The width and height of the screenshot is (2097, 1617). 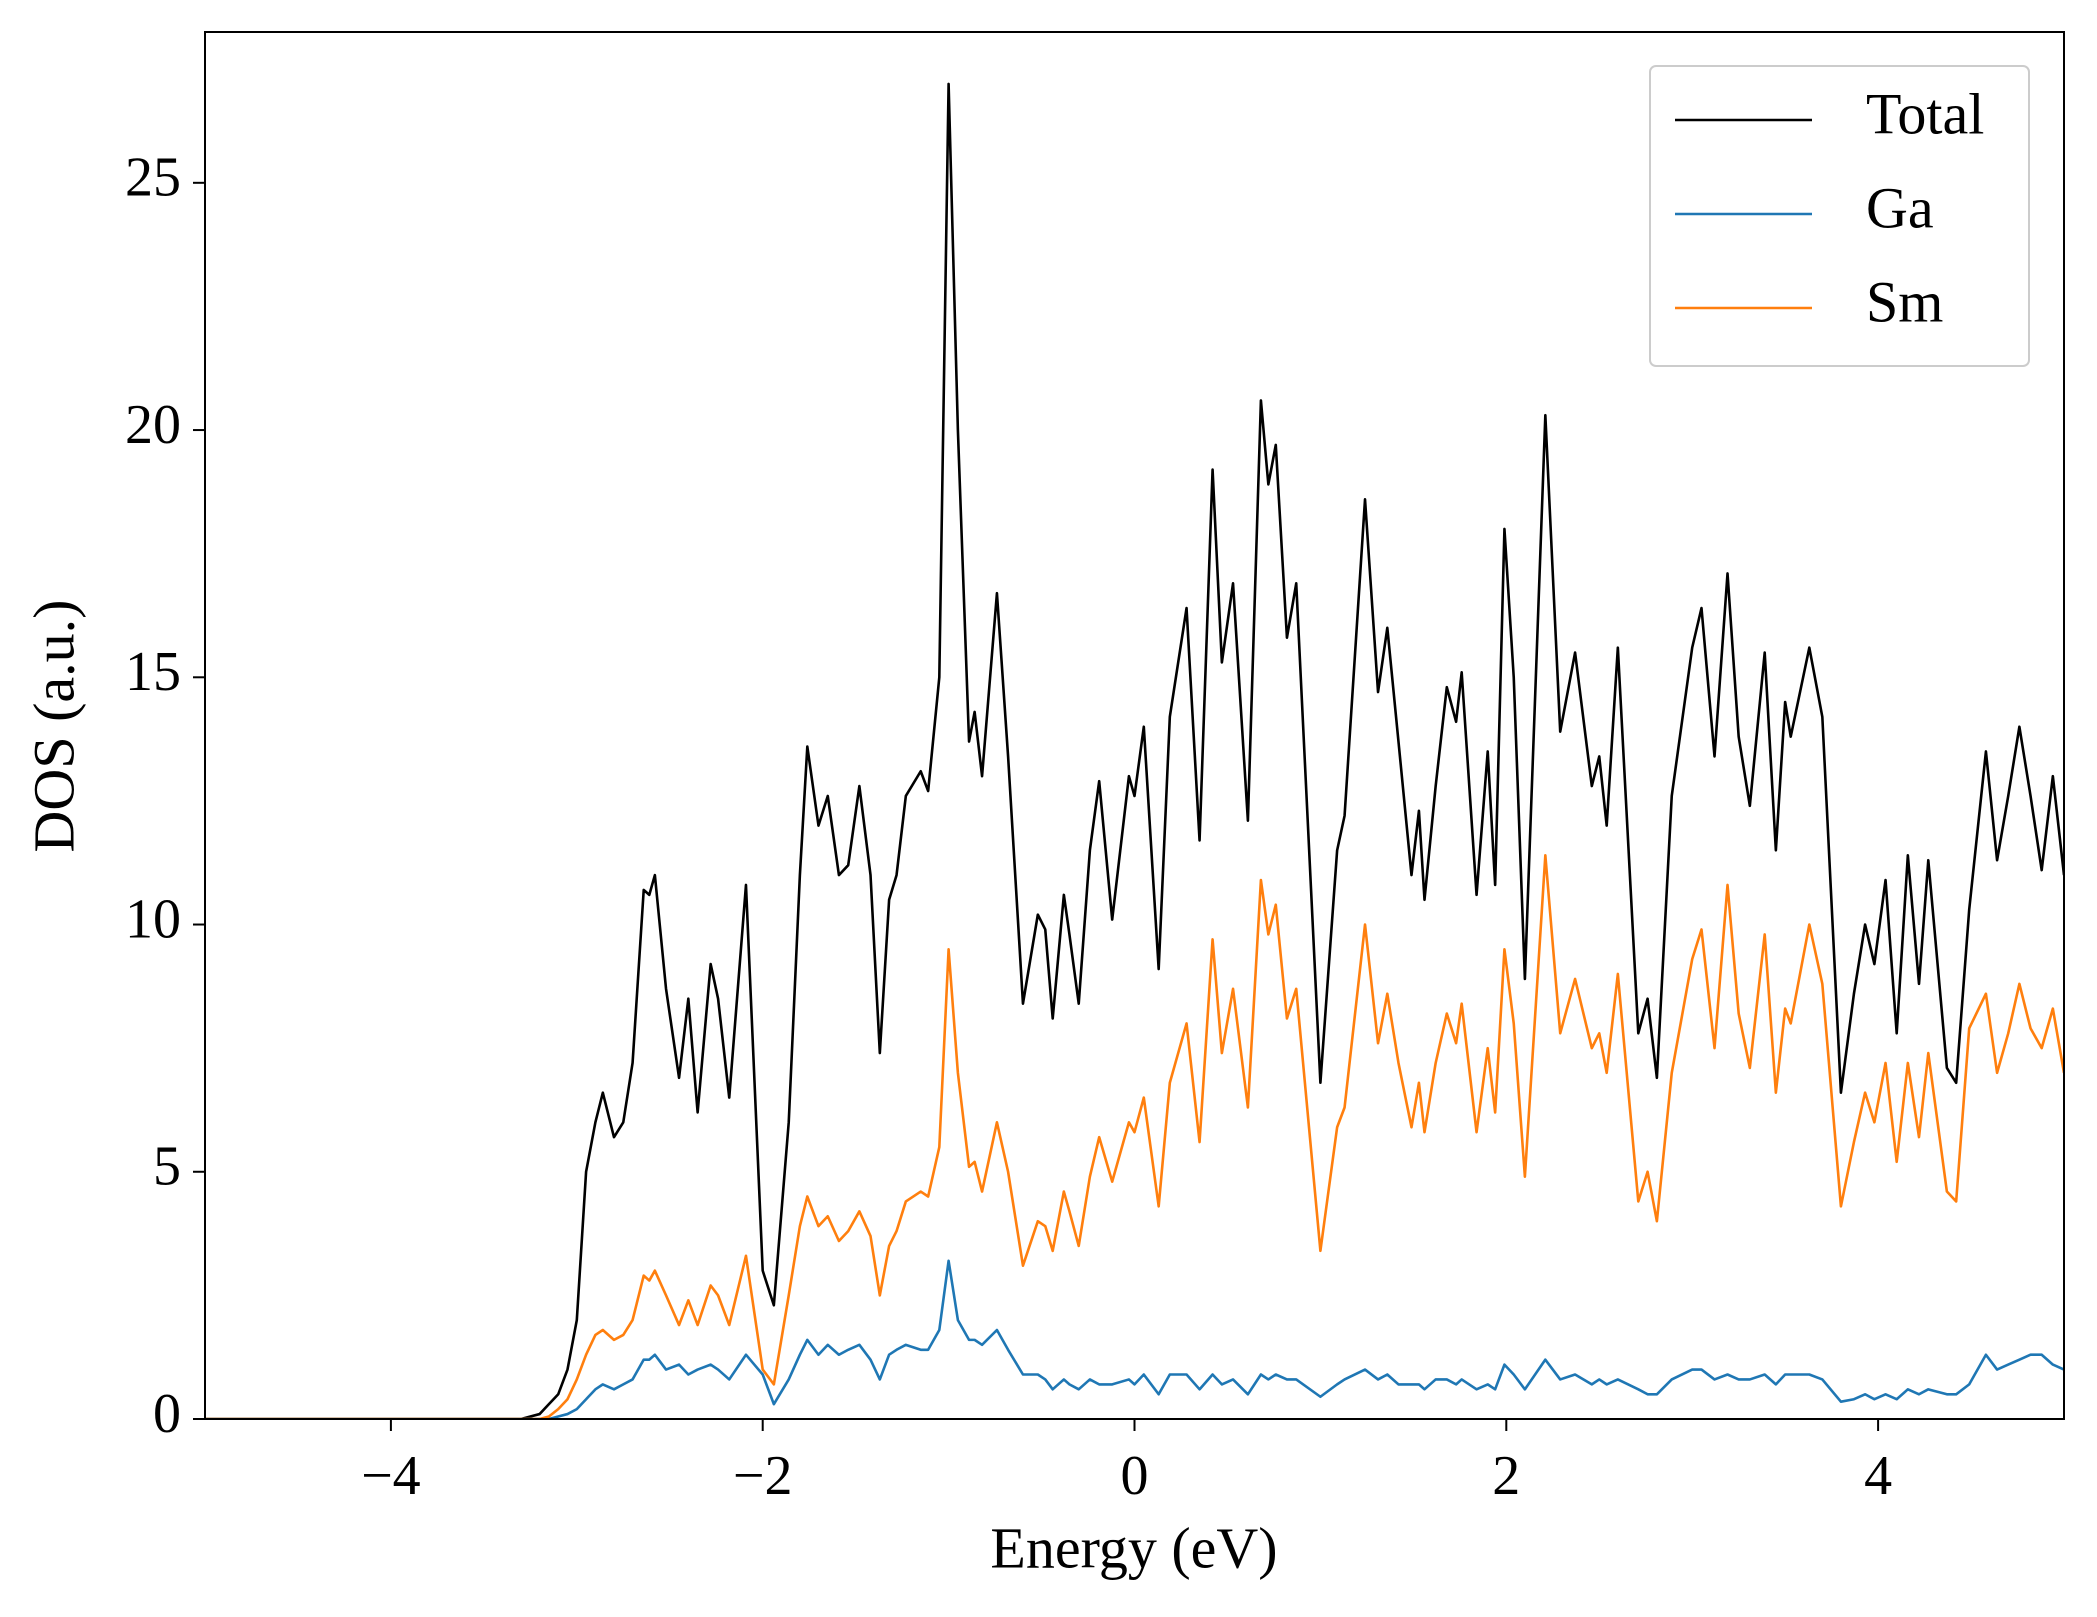 What do you see at coordinates (763, 1476) in the screenshot?
I see `x-tick-label: −2` at bounding box center [763, 1476].